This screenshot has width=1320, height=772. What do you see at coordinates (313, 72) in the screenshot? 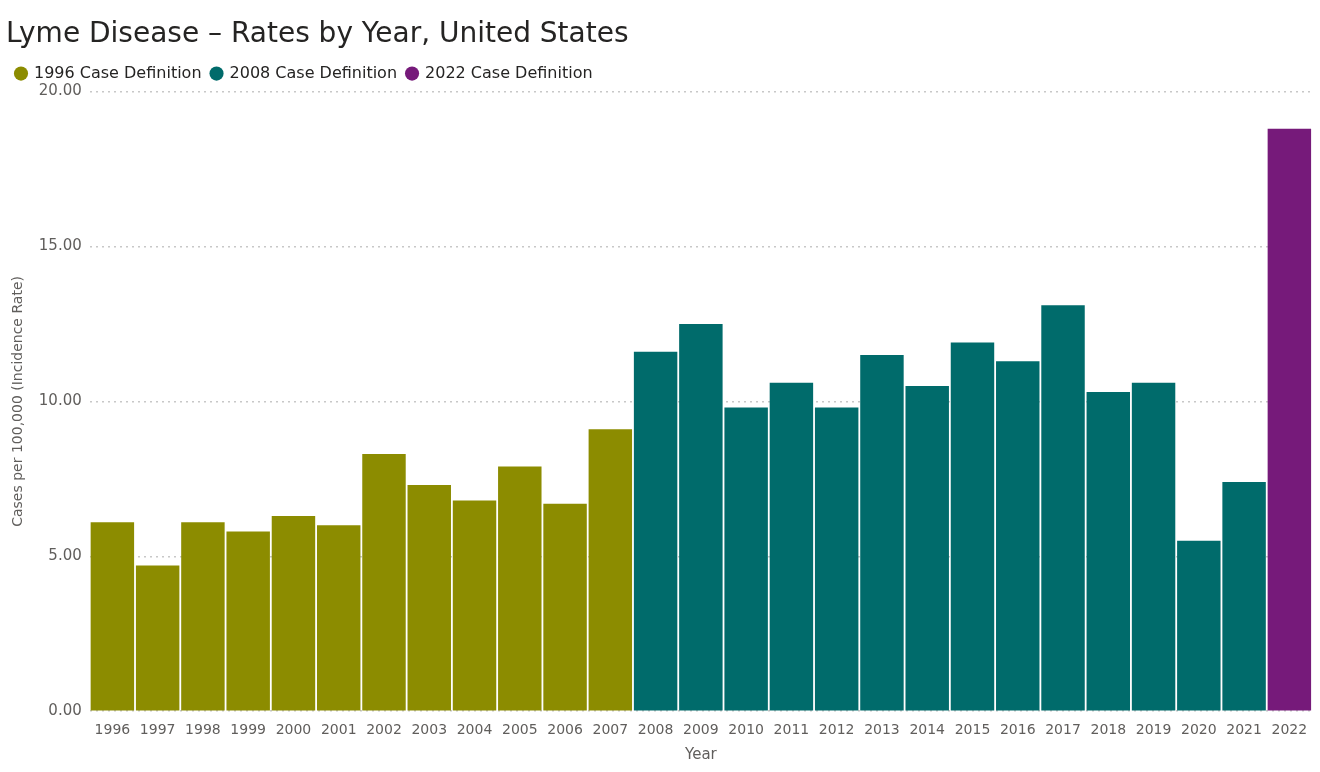
I see `legend-label: 2008 Case Definition` at bounding box center [313, 72].